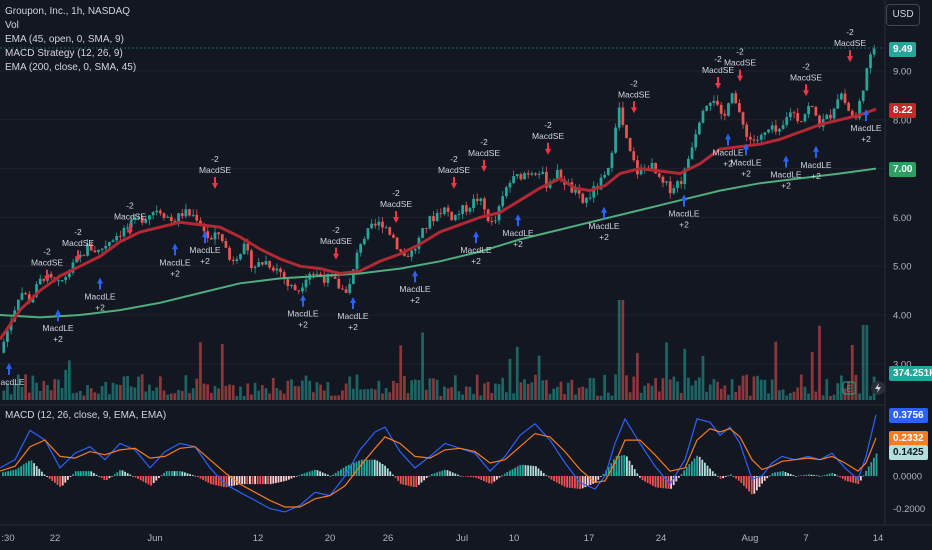 This screenshot has height=550, width=932. I want to click on legend-volume: Vol, so click(12, 25).